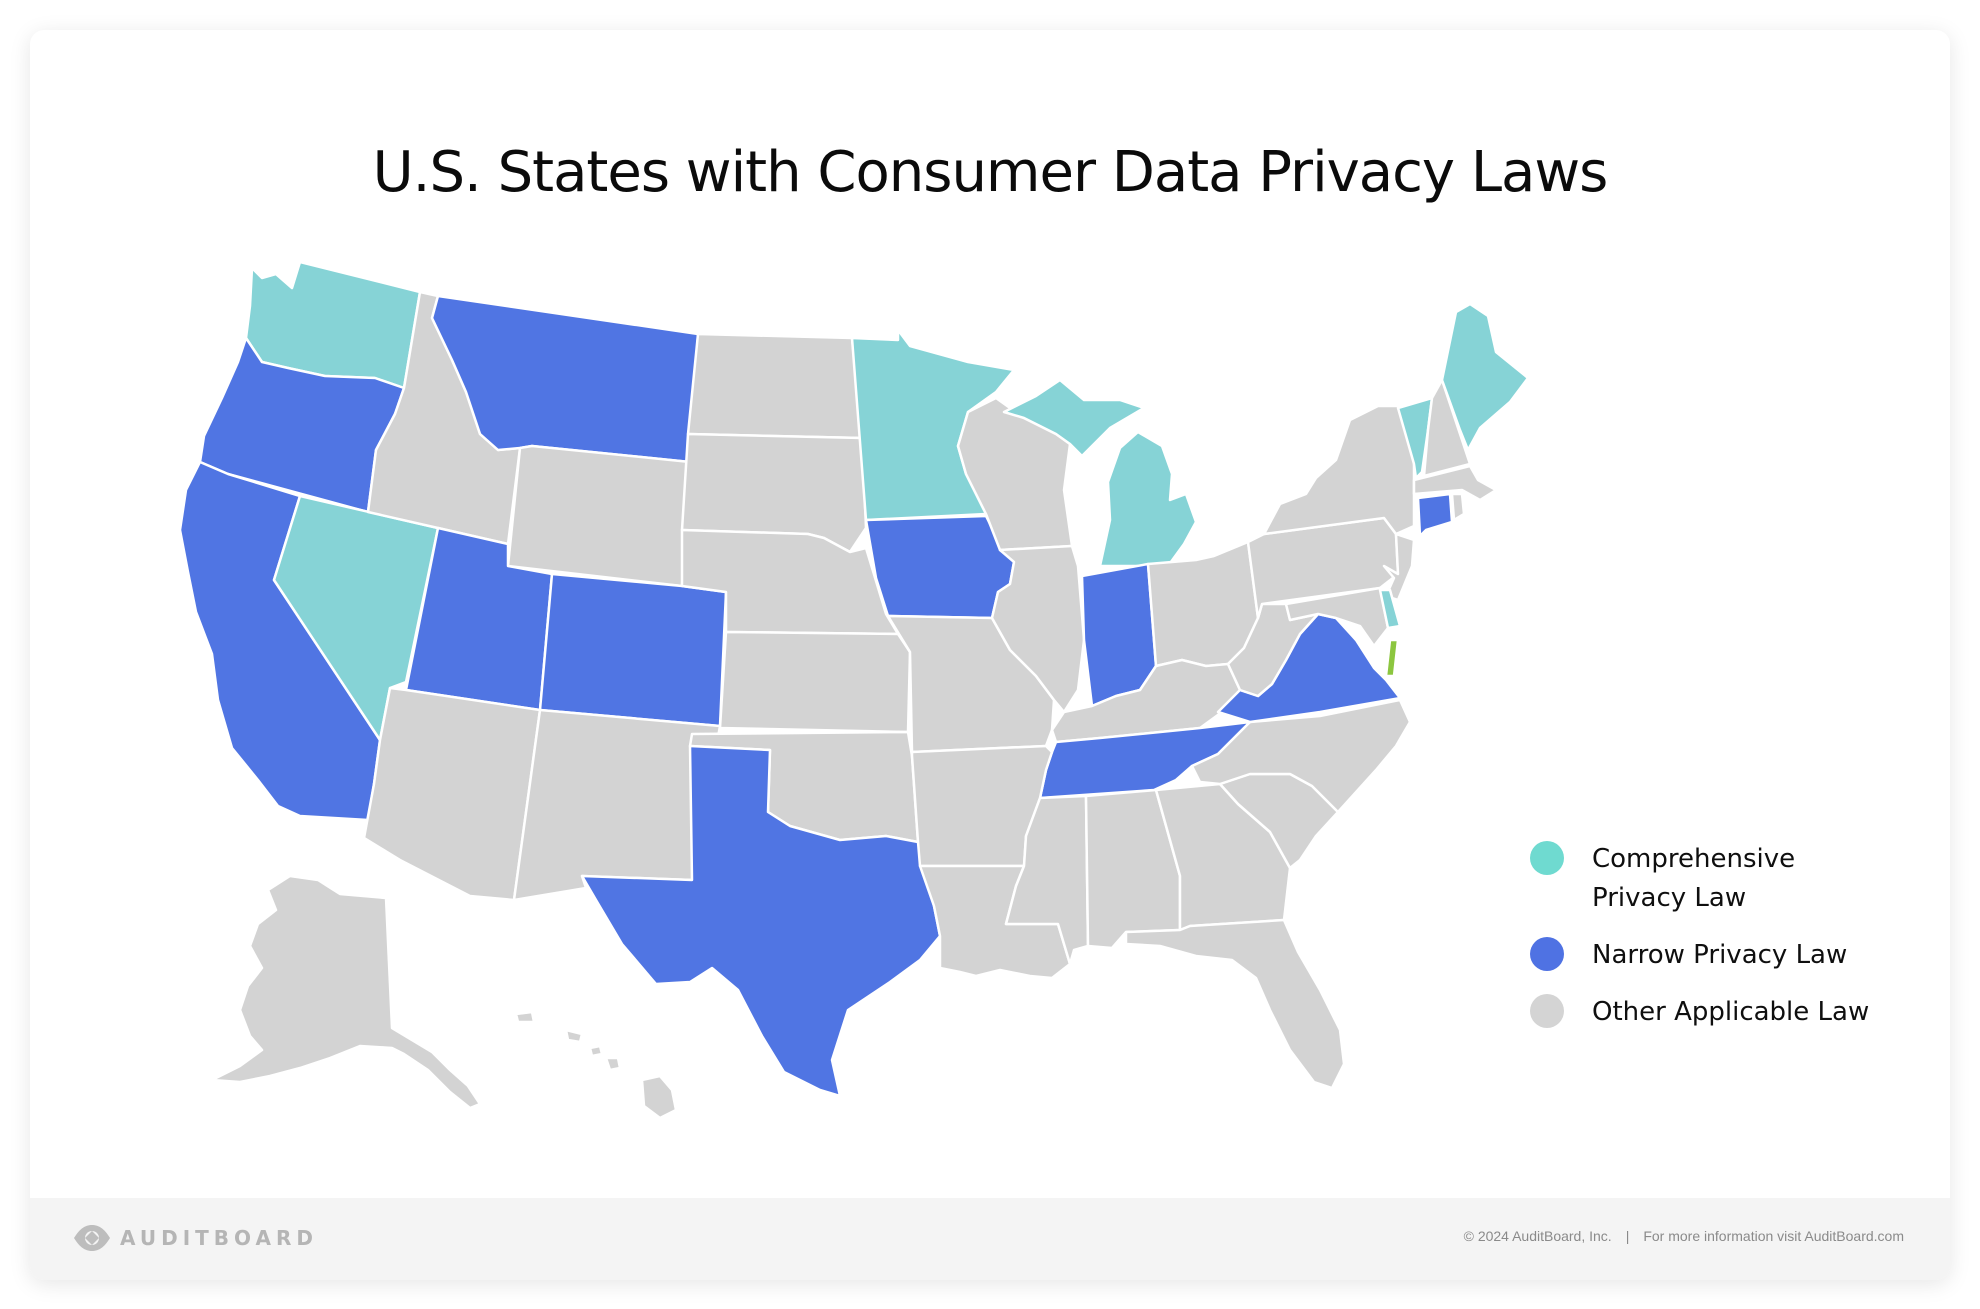 The image size is (1980, 1309). Describe the element at coordinates (761, 921) in the screenshot. I see `state-TX` at that location.